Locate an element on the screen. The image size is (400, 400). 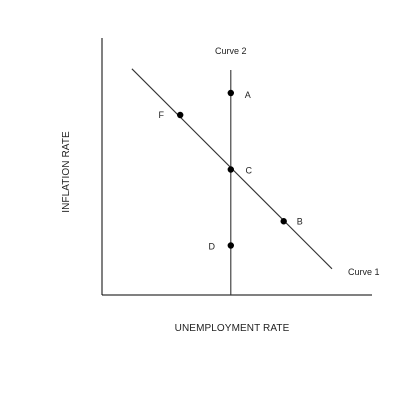
y-axis-label: INFLATION RATE is located at coordinates (66, 172).